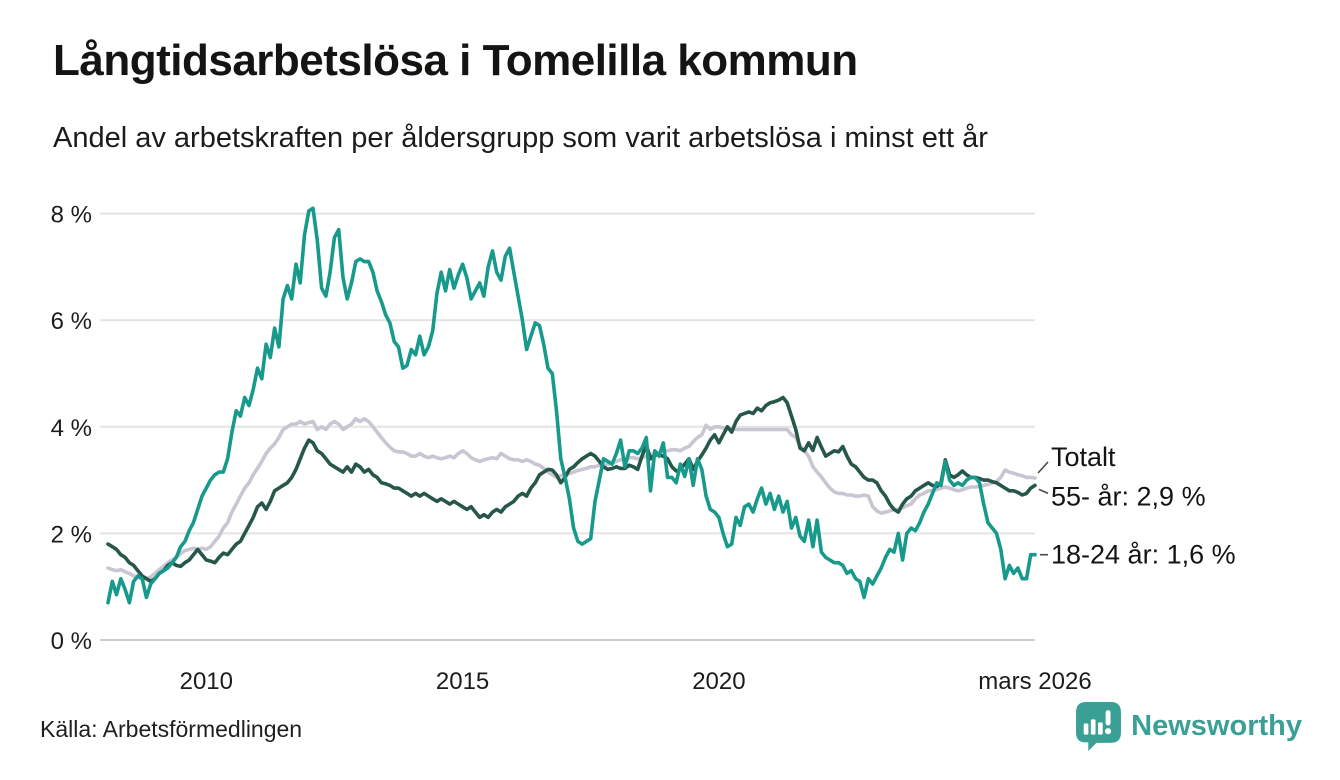 Image resolution: width=1340 pixels, height=780 pixels. I want to click on series-end-label-55plus: 55- år: 2,9 %, so click(1128, 496).